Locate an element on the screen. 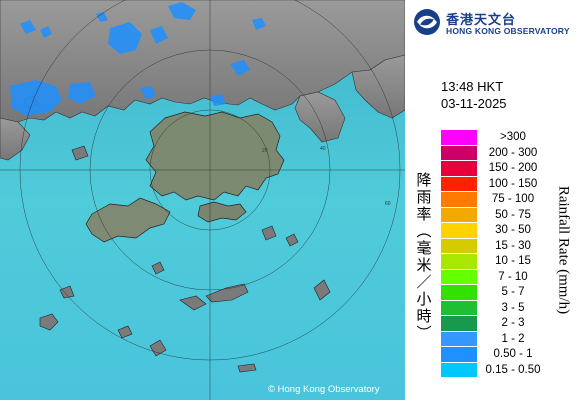 This screenshot has width=577, height=405. legend-label: 150 - 200 is located at coordinates (513, 168).